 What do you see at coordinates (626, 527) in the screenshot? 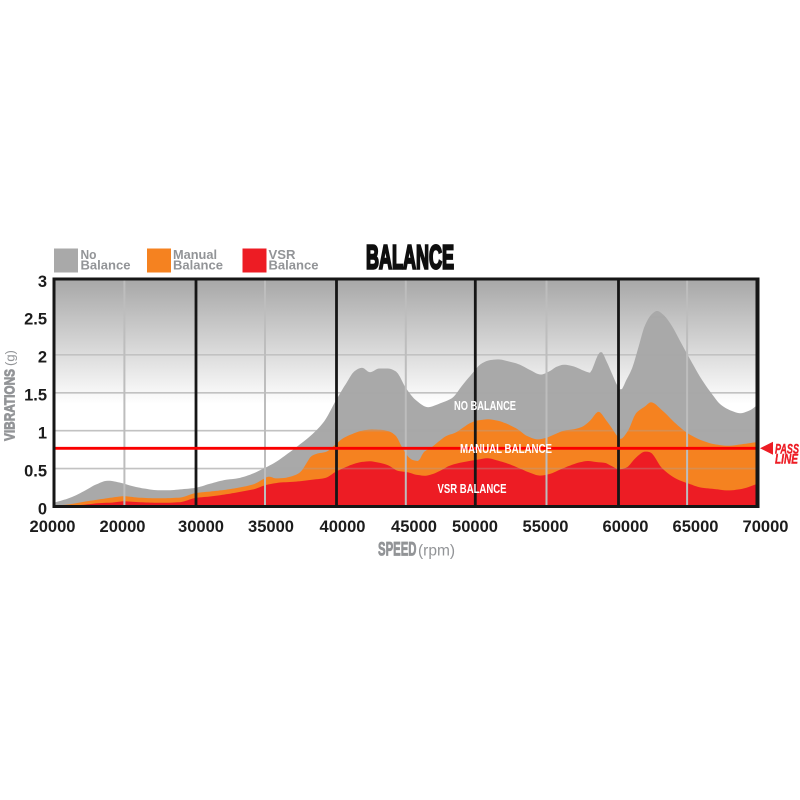
I see `svg-text: 60000` at bounding box center [626, 527].